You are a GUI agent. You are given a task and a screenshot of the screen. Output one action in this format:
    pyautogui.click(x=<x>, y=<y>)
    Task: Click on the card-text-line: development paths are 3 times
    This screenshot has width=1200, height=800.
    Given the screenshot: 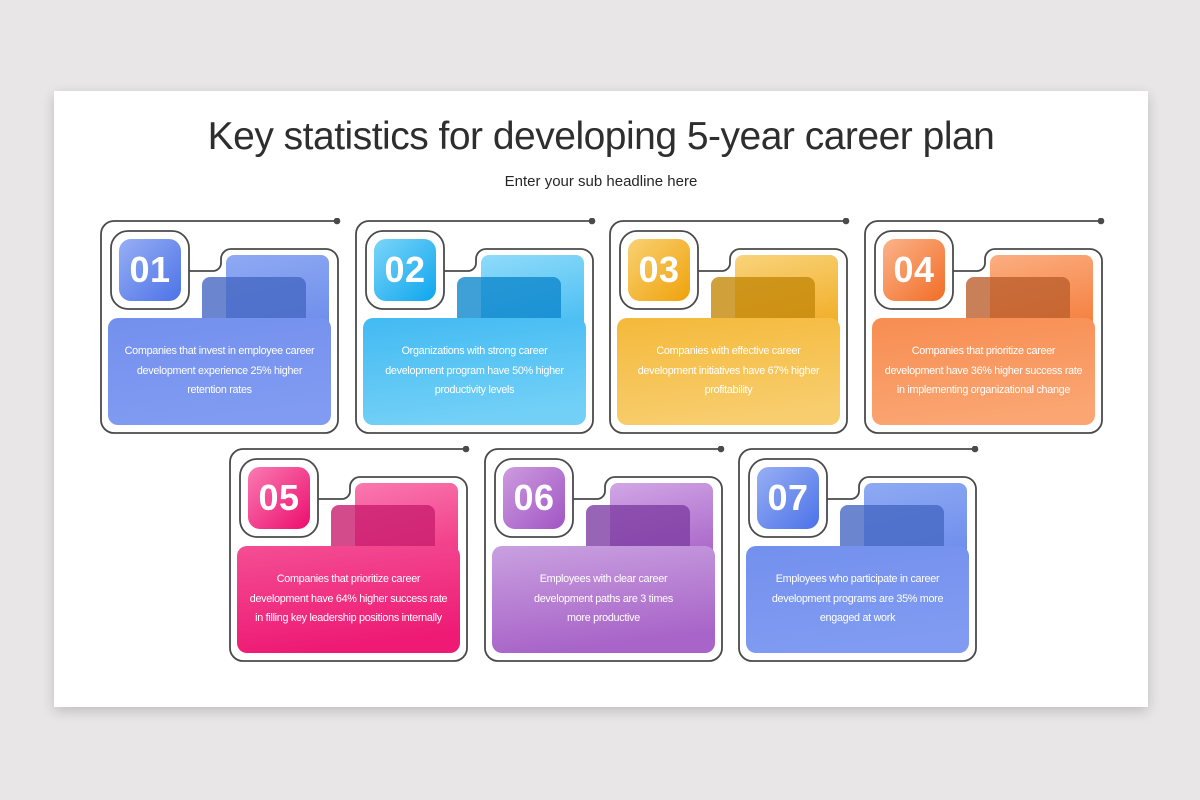 What is the action you would take?
    pyautogui.click(x=603, y=598)
    